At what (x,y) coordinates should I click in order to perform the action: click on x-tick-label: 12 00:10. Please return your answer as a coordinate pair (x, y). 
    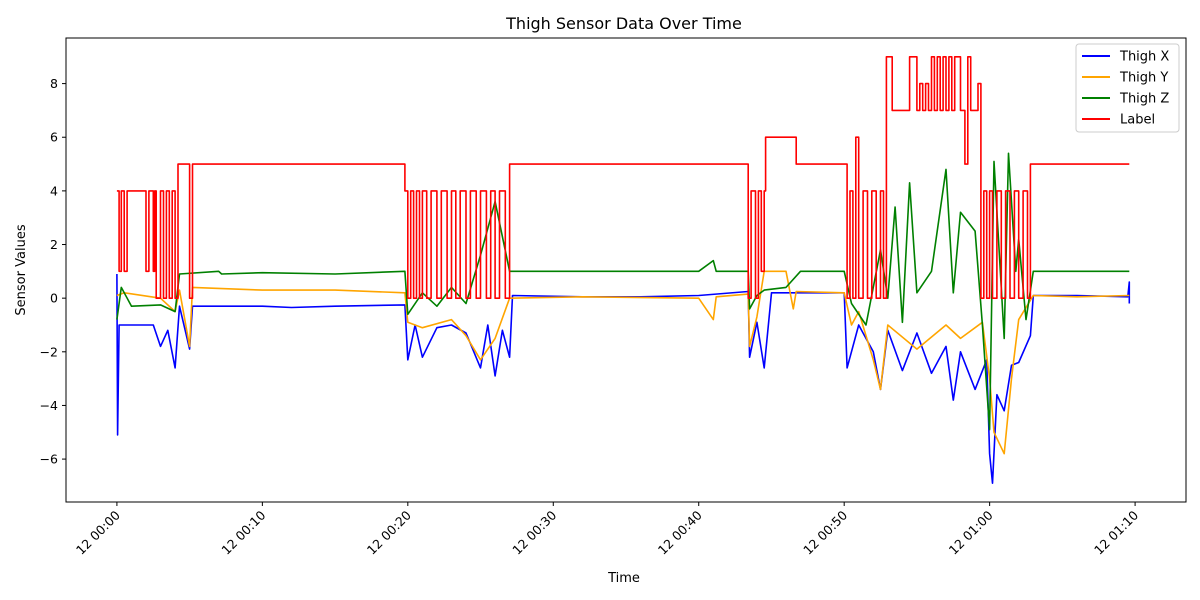
    Looking at the image, I should click on (243, 532).